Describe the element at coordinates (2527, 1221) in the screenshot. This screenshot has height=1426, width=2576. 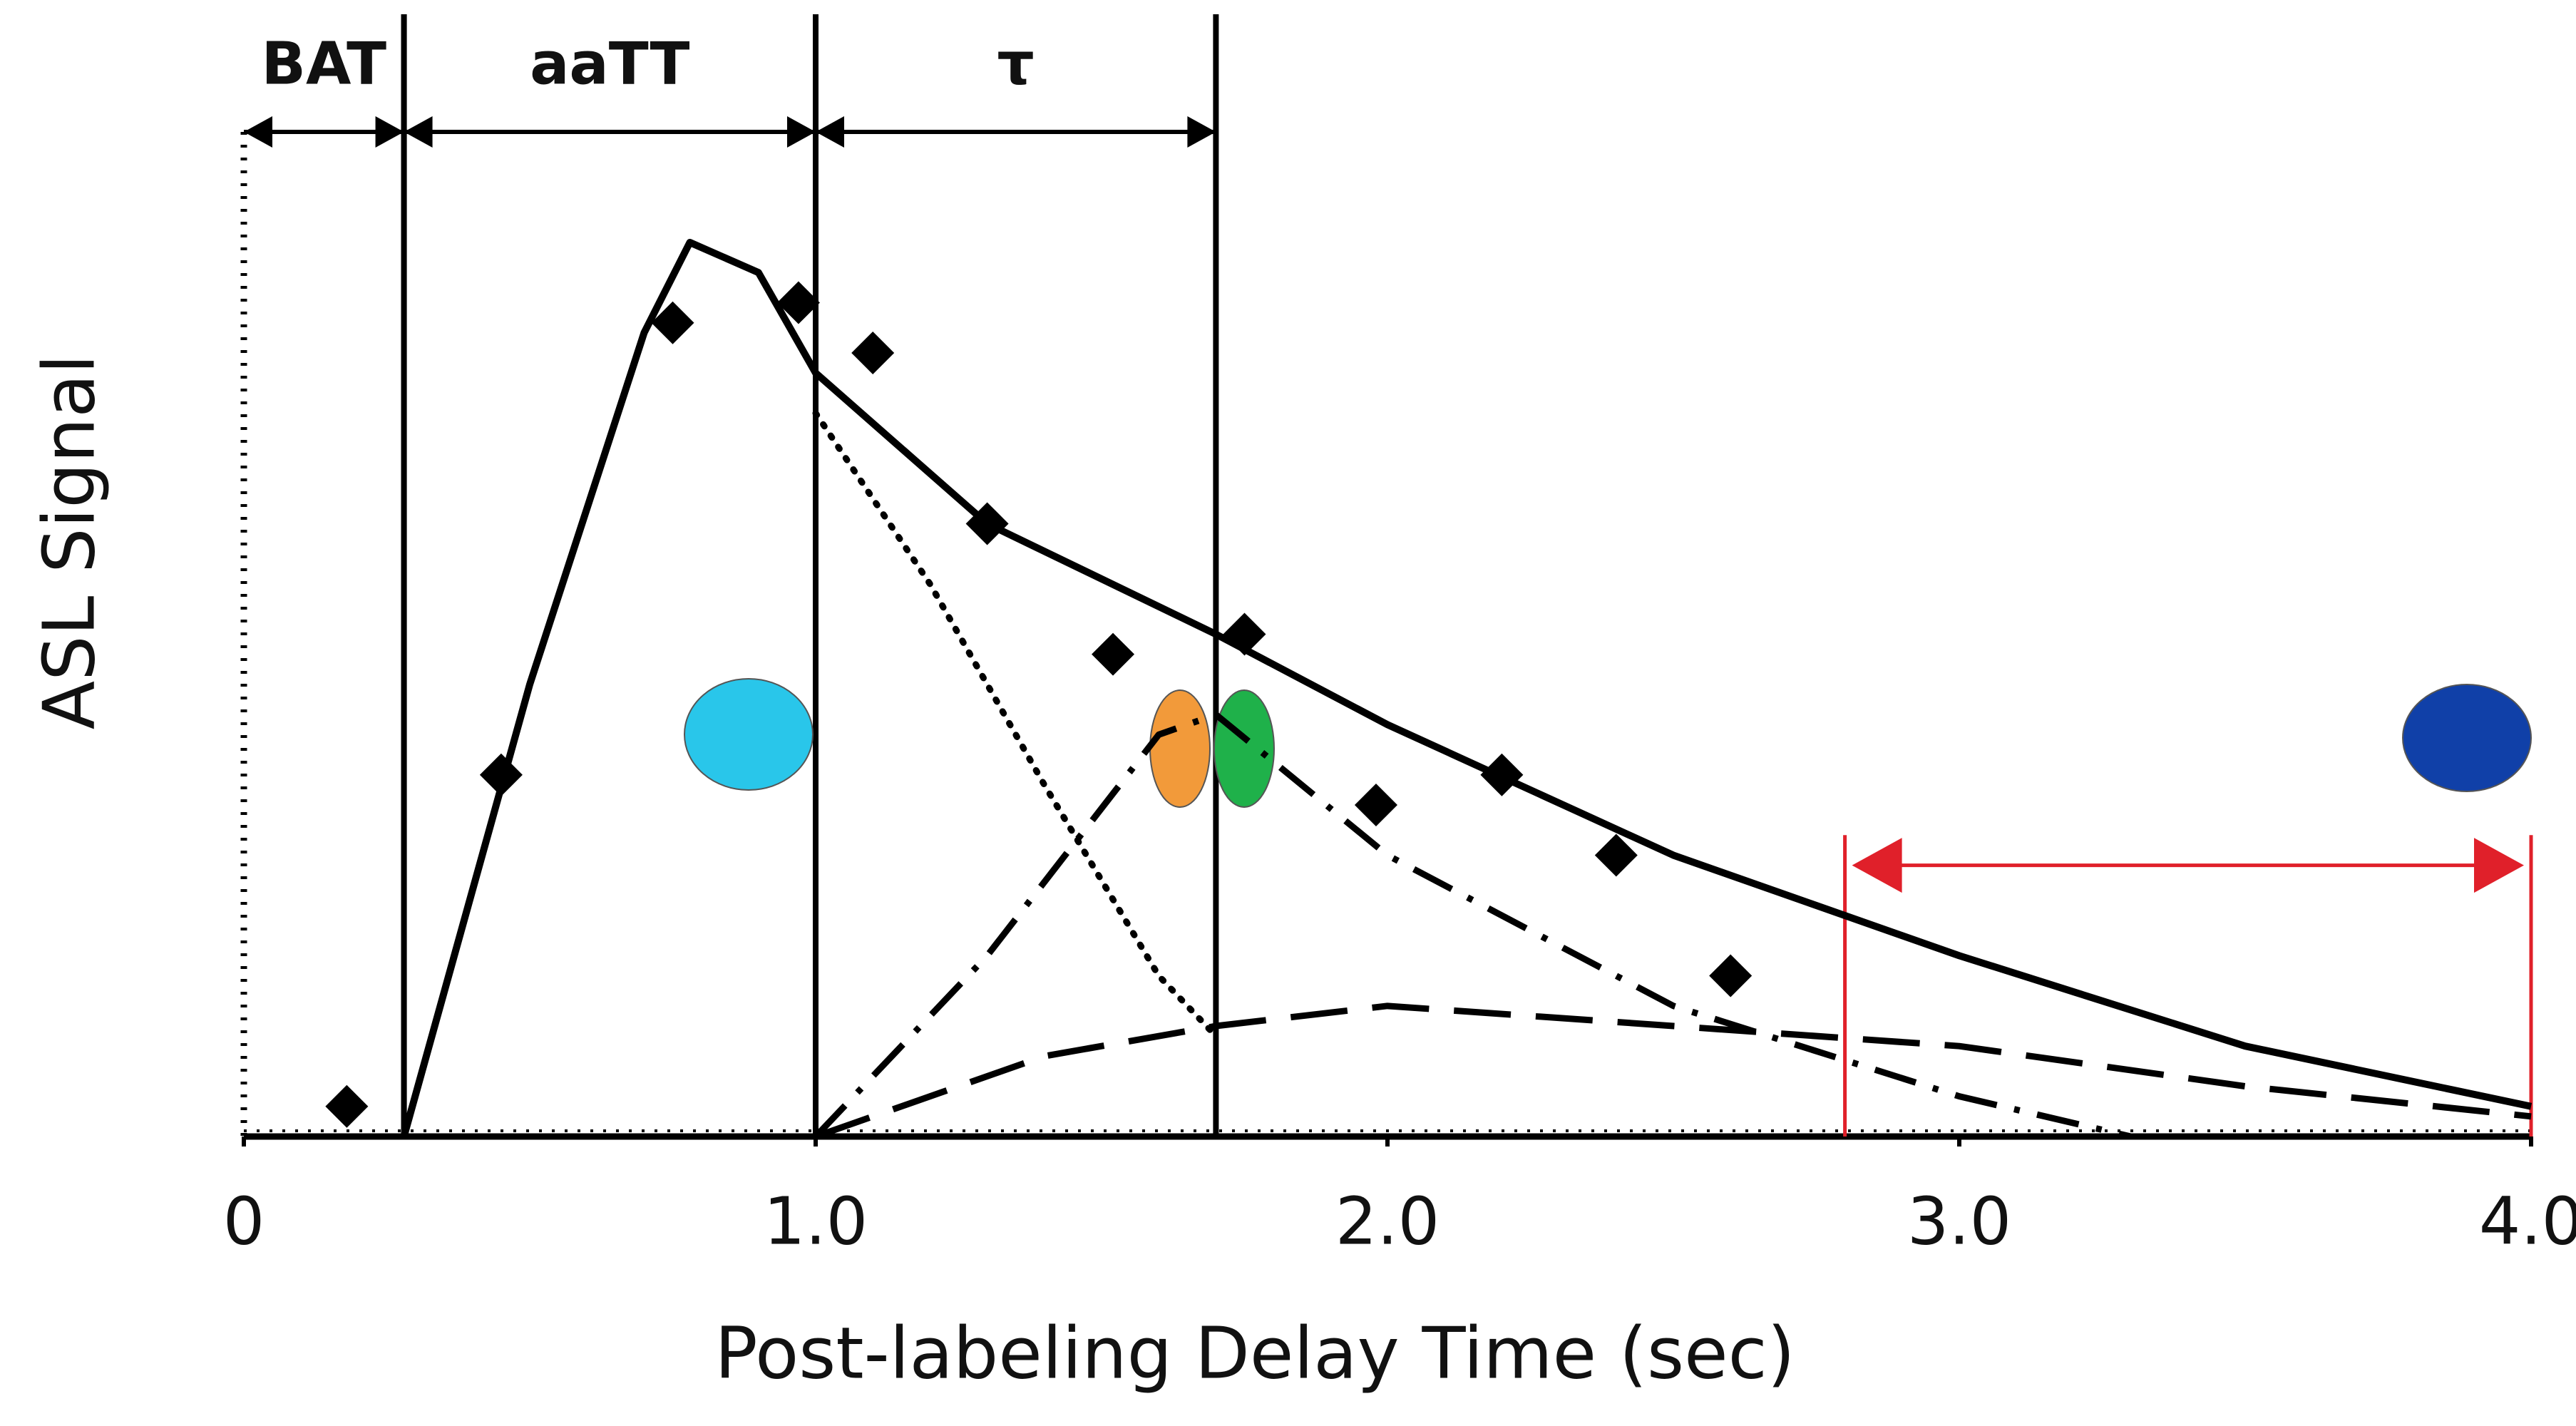
I see `x-tick-label: 4.0` at that location.